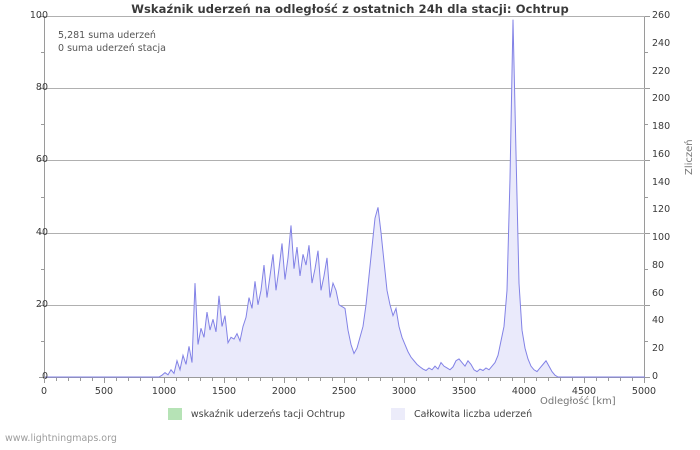 The image size is (700, 450). Describe the element at coordinates (164, 391) in the screenshot. I see `x-axis-tick-label: 1000` at that location.